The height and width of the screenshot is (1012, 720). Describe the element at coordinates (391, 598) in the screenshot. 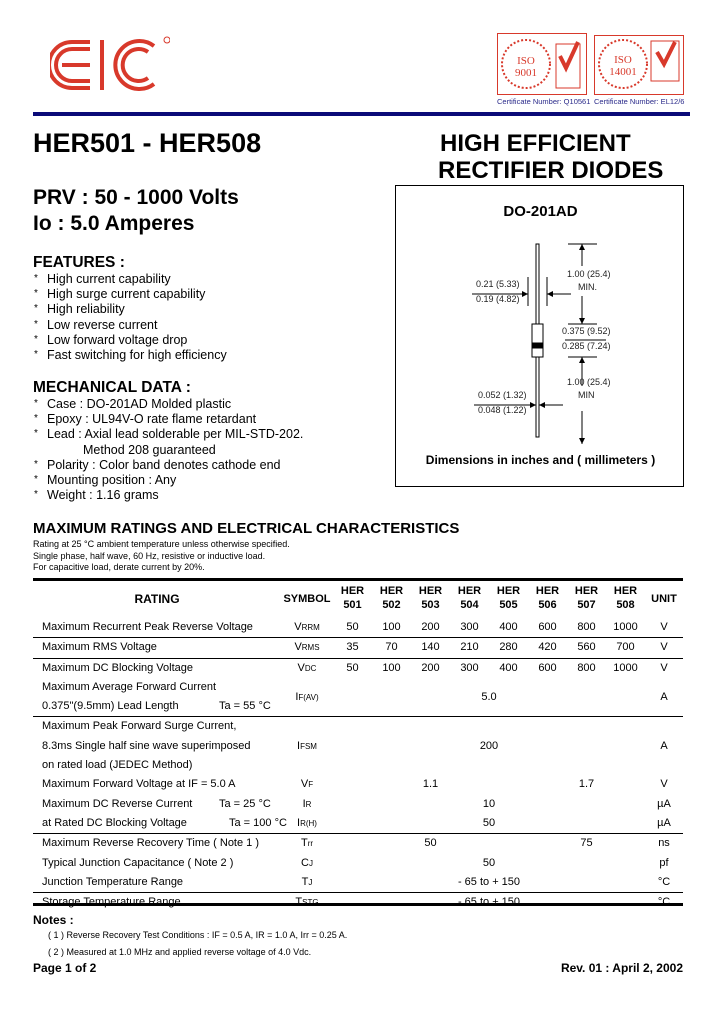

I see `col-her502: HER 502` at that location.